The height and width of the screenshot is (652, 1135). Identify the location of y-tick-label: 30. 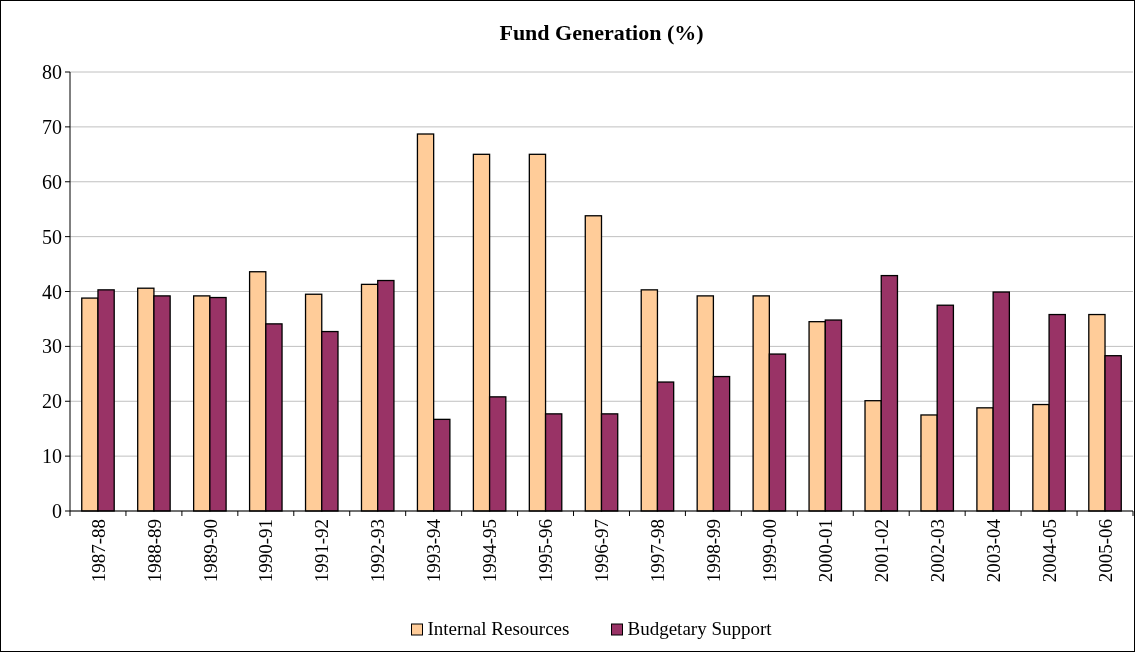
(52, 346).